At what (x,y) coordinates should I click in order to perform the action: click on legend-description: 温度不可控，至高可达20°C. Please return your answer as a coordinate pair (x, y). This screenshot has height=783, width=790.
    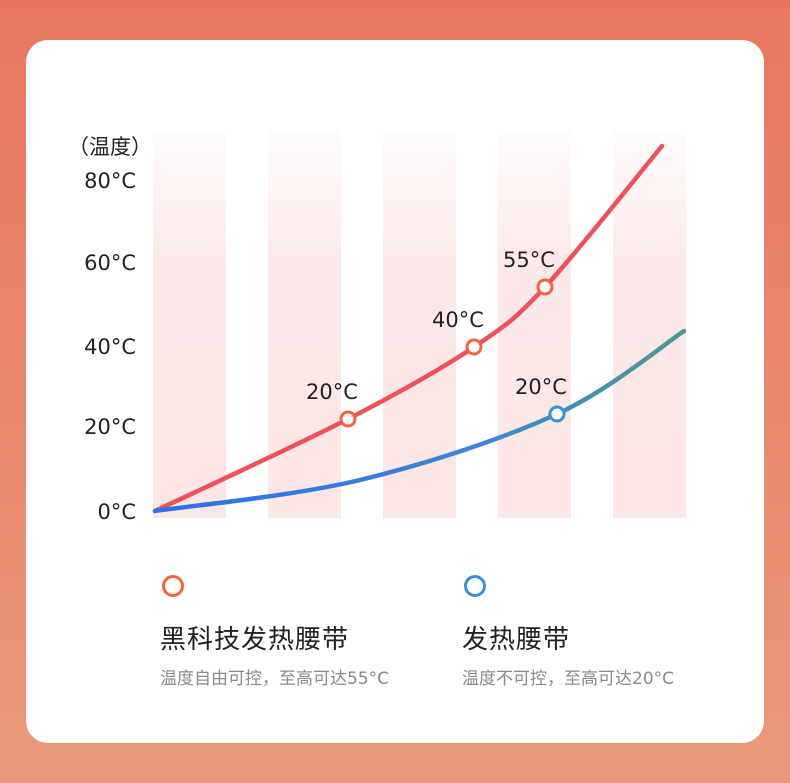
    Looking at the image, I should click on (568, 679).